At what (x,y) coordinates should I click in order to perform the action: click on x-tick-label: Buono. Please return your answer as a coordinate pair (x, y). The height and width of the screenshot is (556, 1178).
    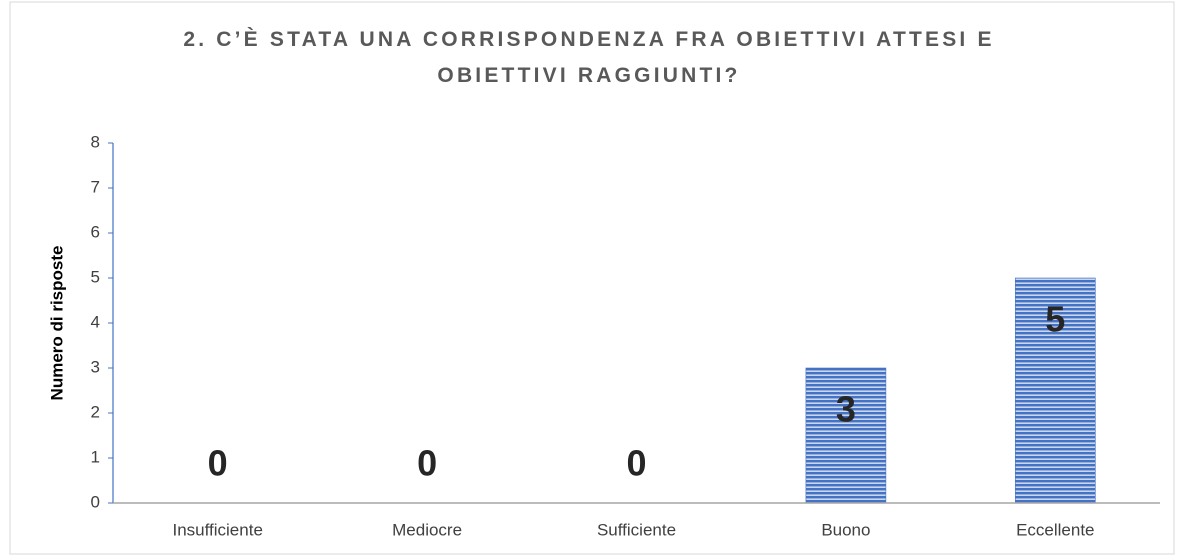
    Looking at the image, I should click on (845, 529).